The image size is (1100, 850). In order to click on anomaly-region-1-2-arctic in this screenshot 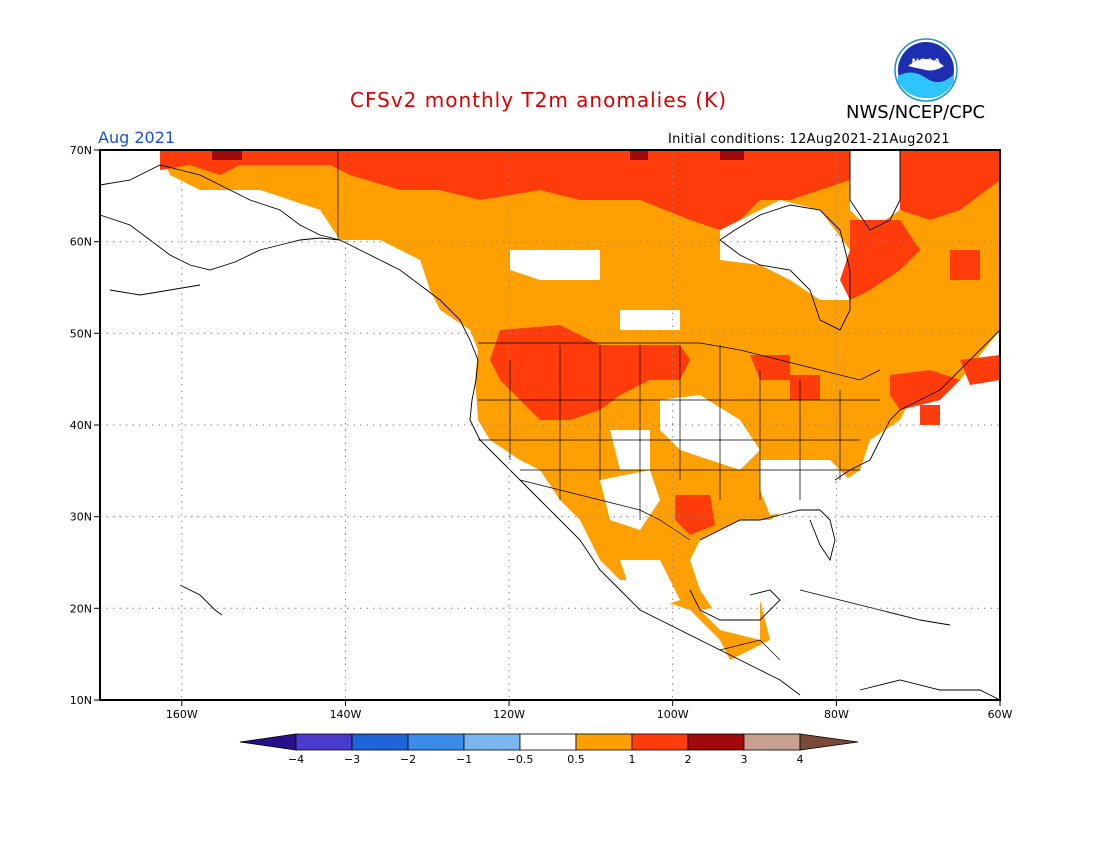, I will do `click(440, 190)`.